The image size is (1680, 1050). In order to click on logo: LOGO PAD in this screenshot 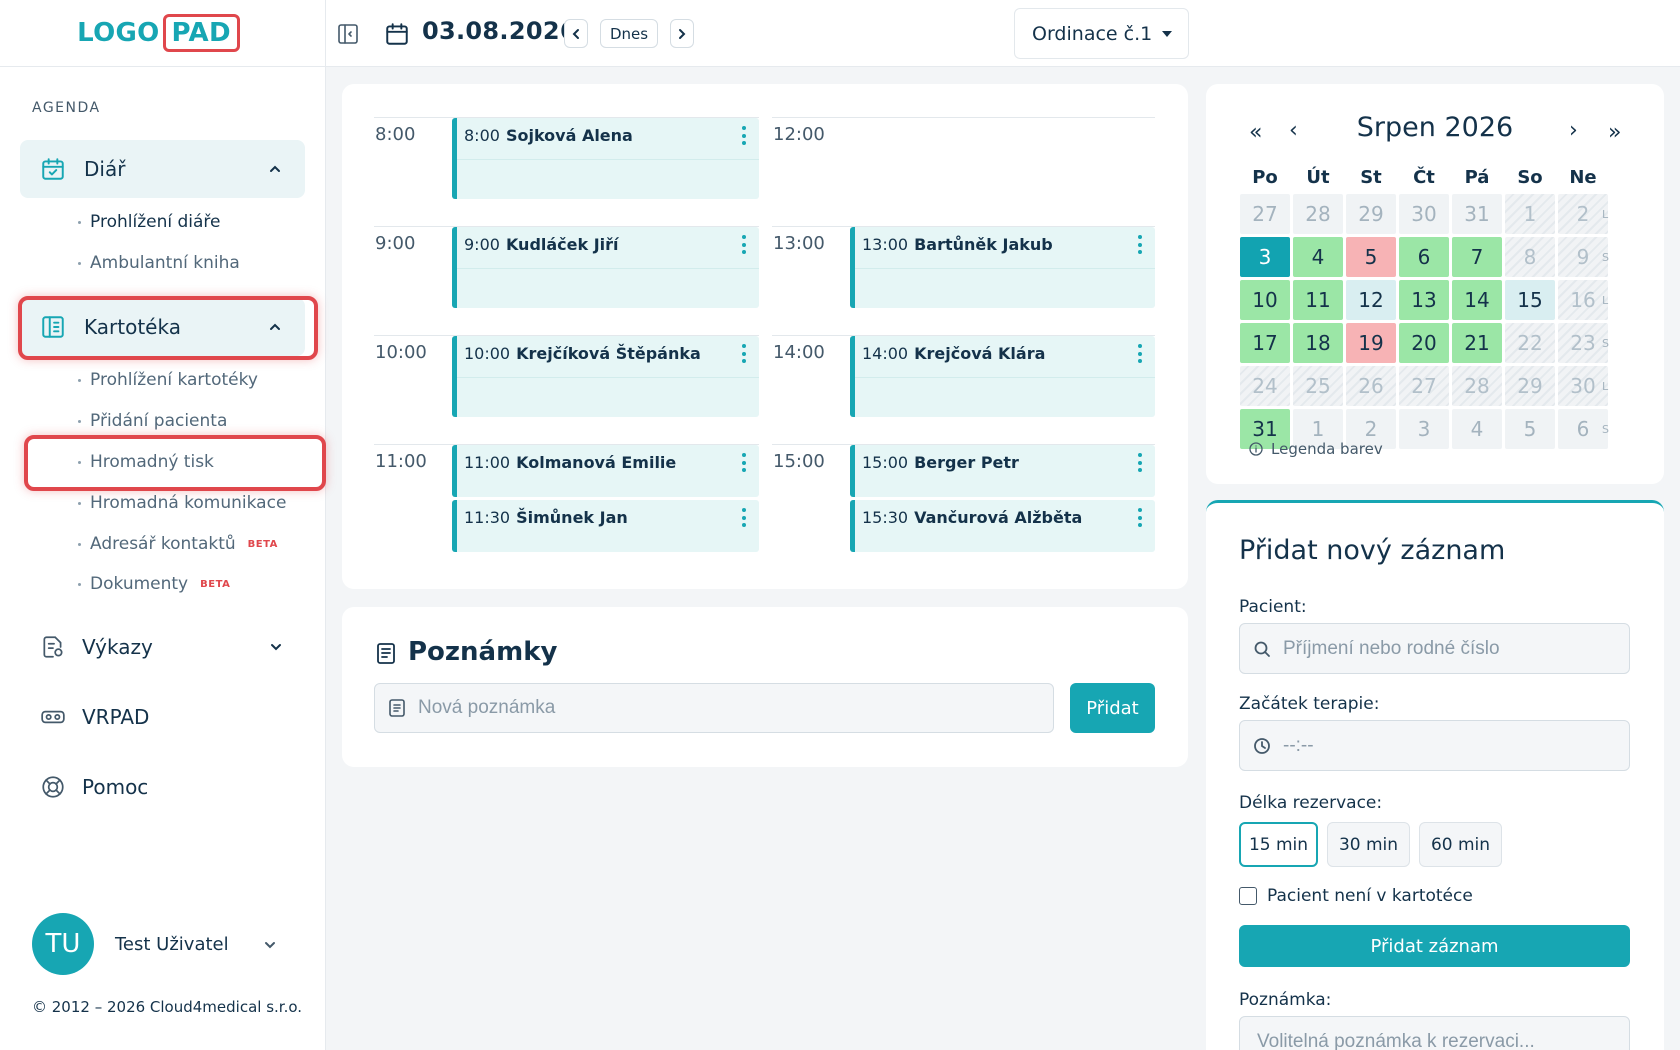, I will do `click(158, 33)`.